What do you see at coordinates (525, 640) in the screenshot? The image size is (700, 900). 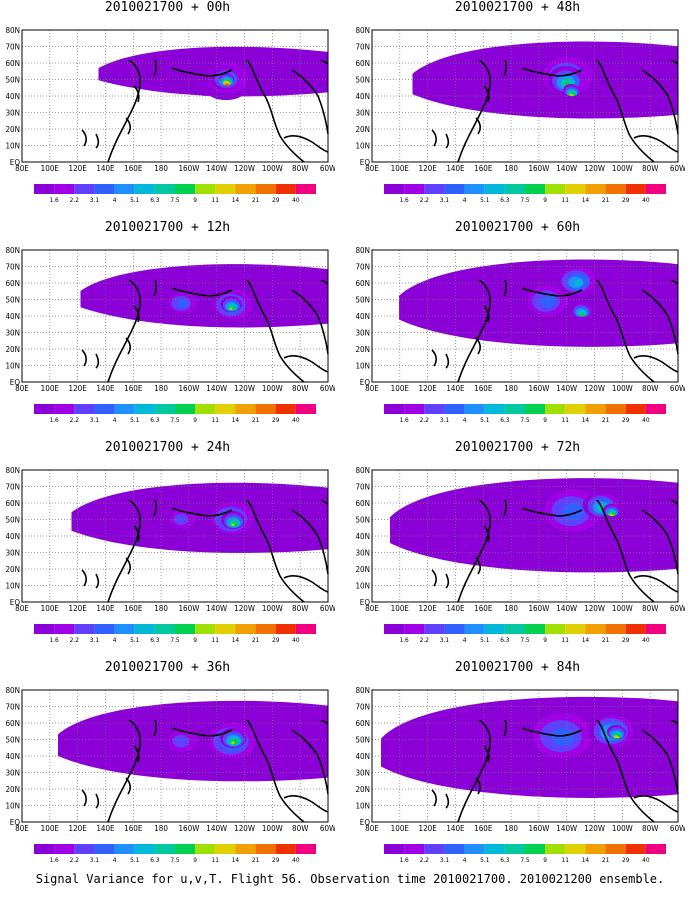 I see `colorbar-label: 7.5` at bounding box center [525, 640].